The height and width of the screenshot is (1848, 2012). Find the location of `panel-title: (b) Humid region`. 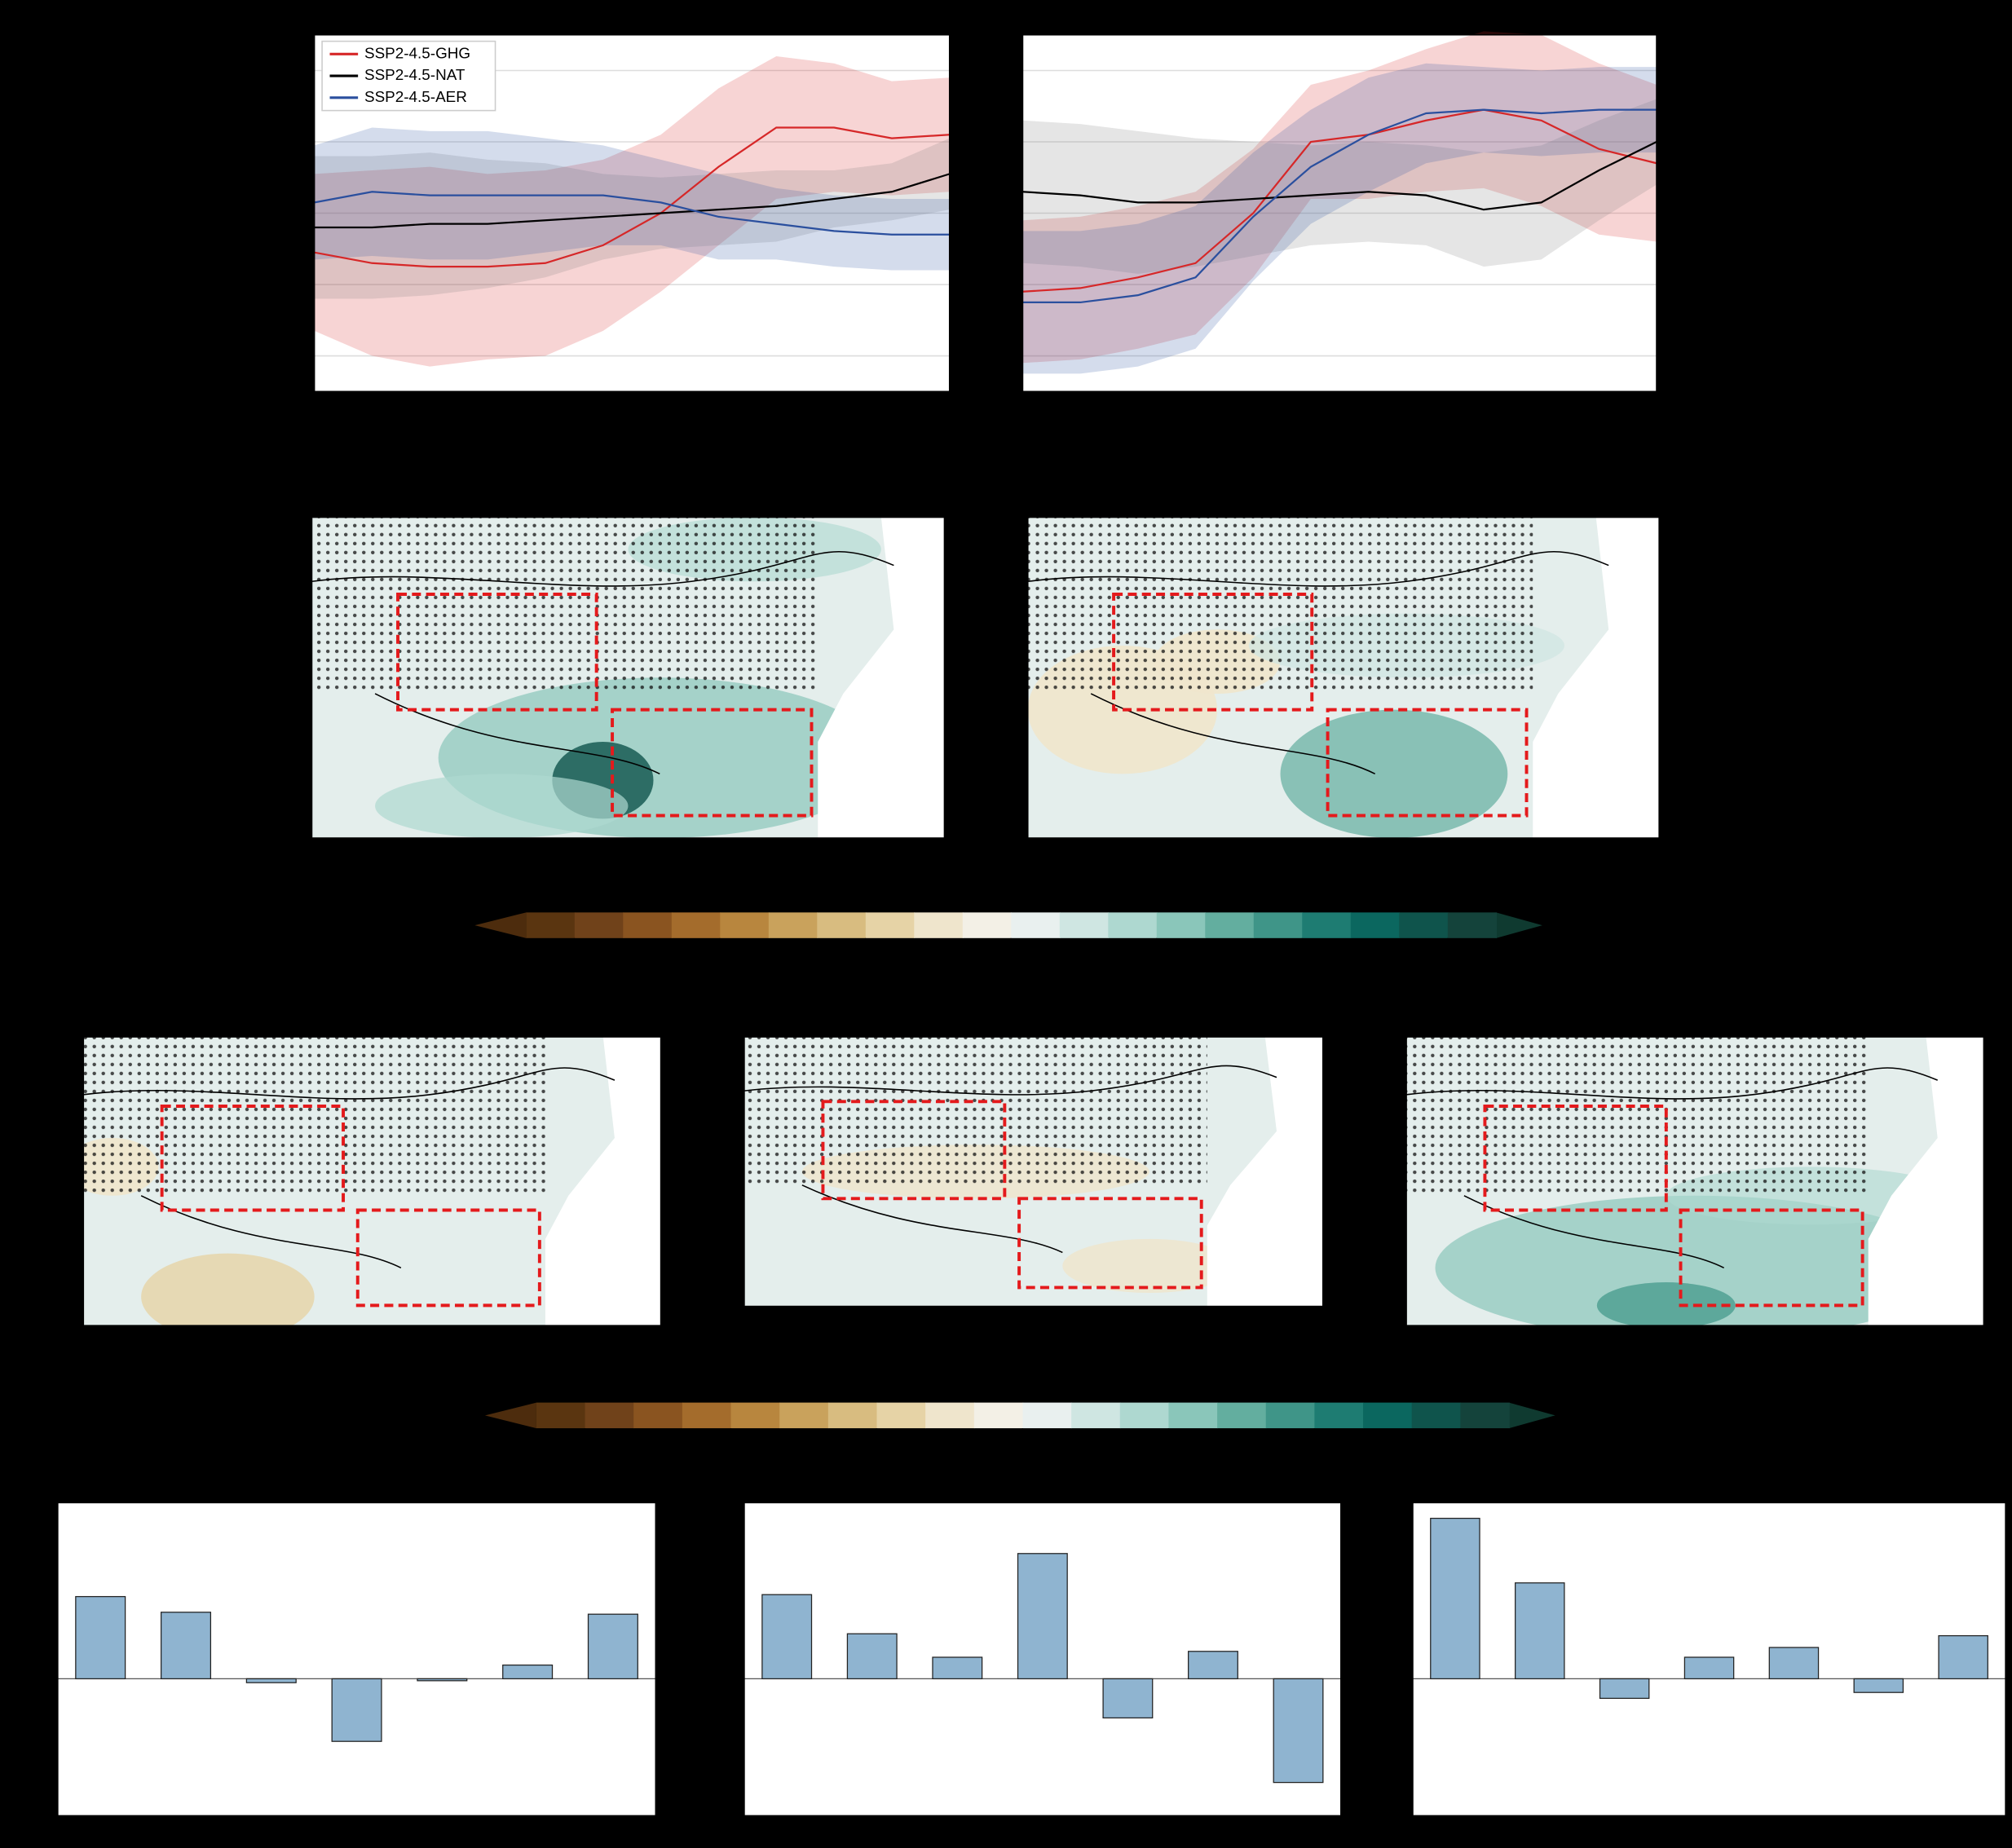

panel-title: (b) Humid region is located at coordinates (1339, 15).